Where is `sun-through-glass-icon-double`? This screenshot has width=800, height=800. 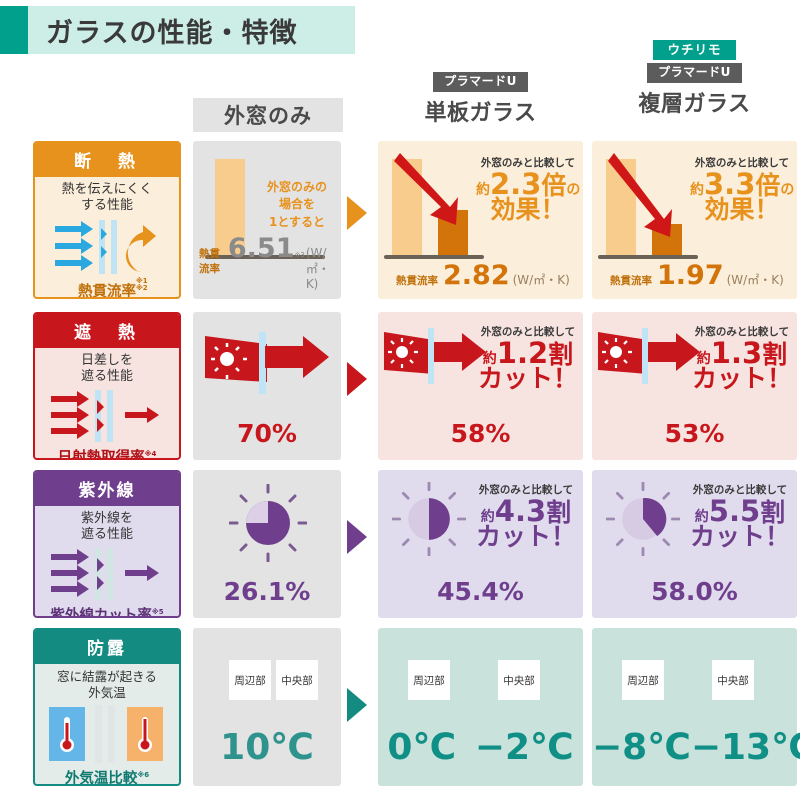
sun-through-glass-icon-double is located at coordinates (649, 356).